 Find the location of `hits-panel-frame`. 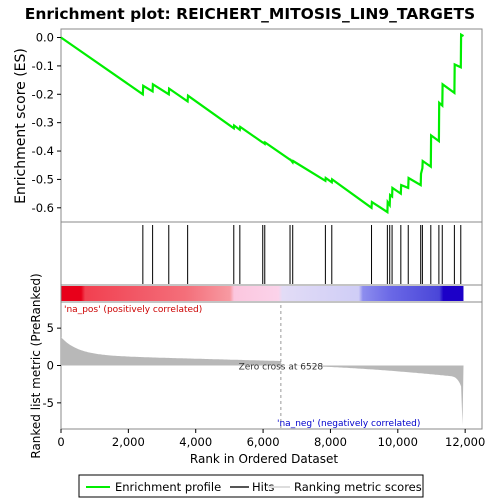

hits-panel-frame is located at coordinates (271, 253).